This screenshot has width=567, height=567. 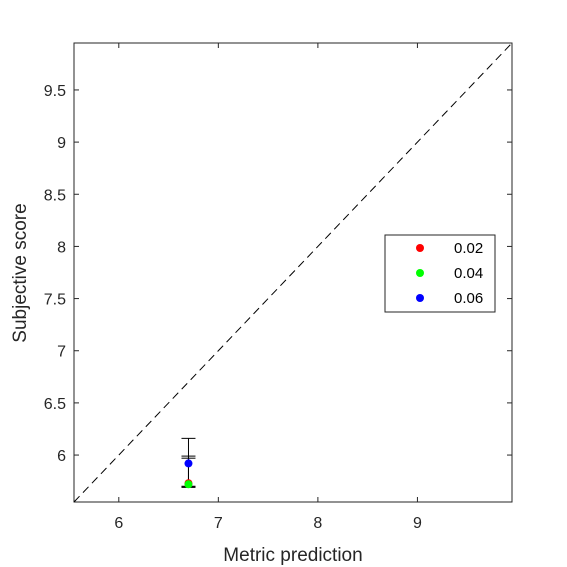 What do you see at coordinates (20, 272) in the screenshot?
I see `y-axis-label: Subjective score` at bounding box center [20, 272].